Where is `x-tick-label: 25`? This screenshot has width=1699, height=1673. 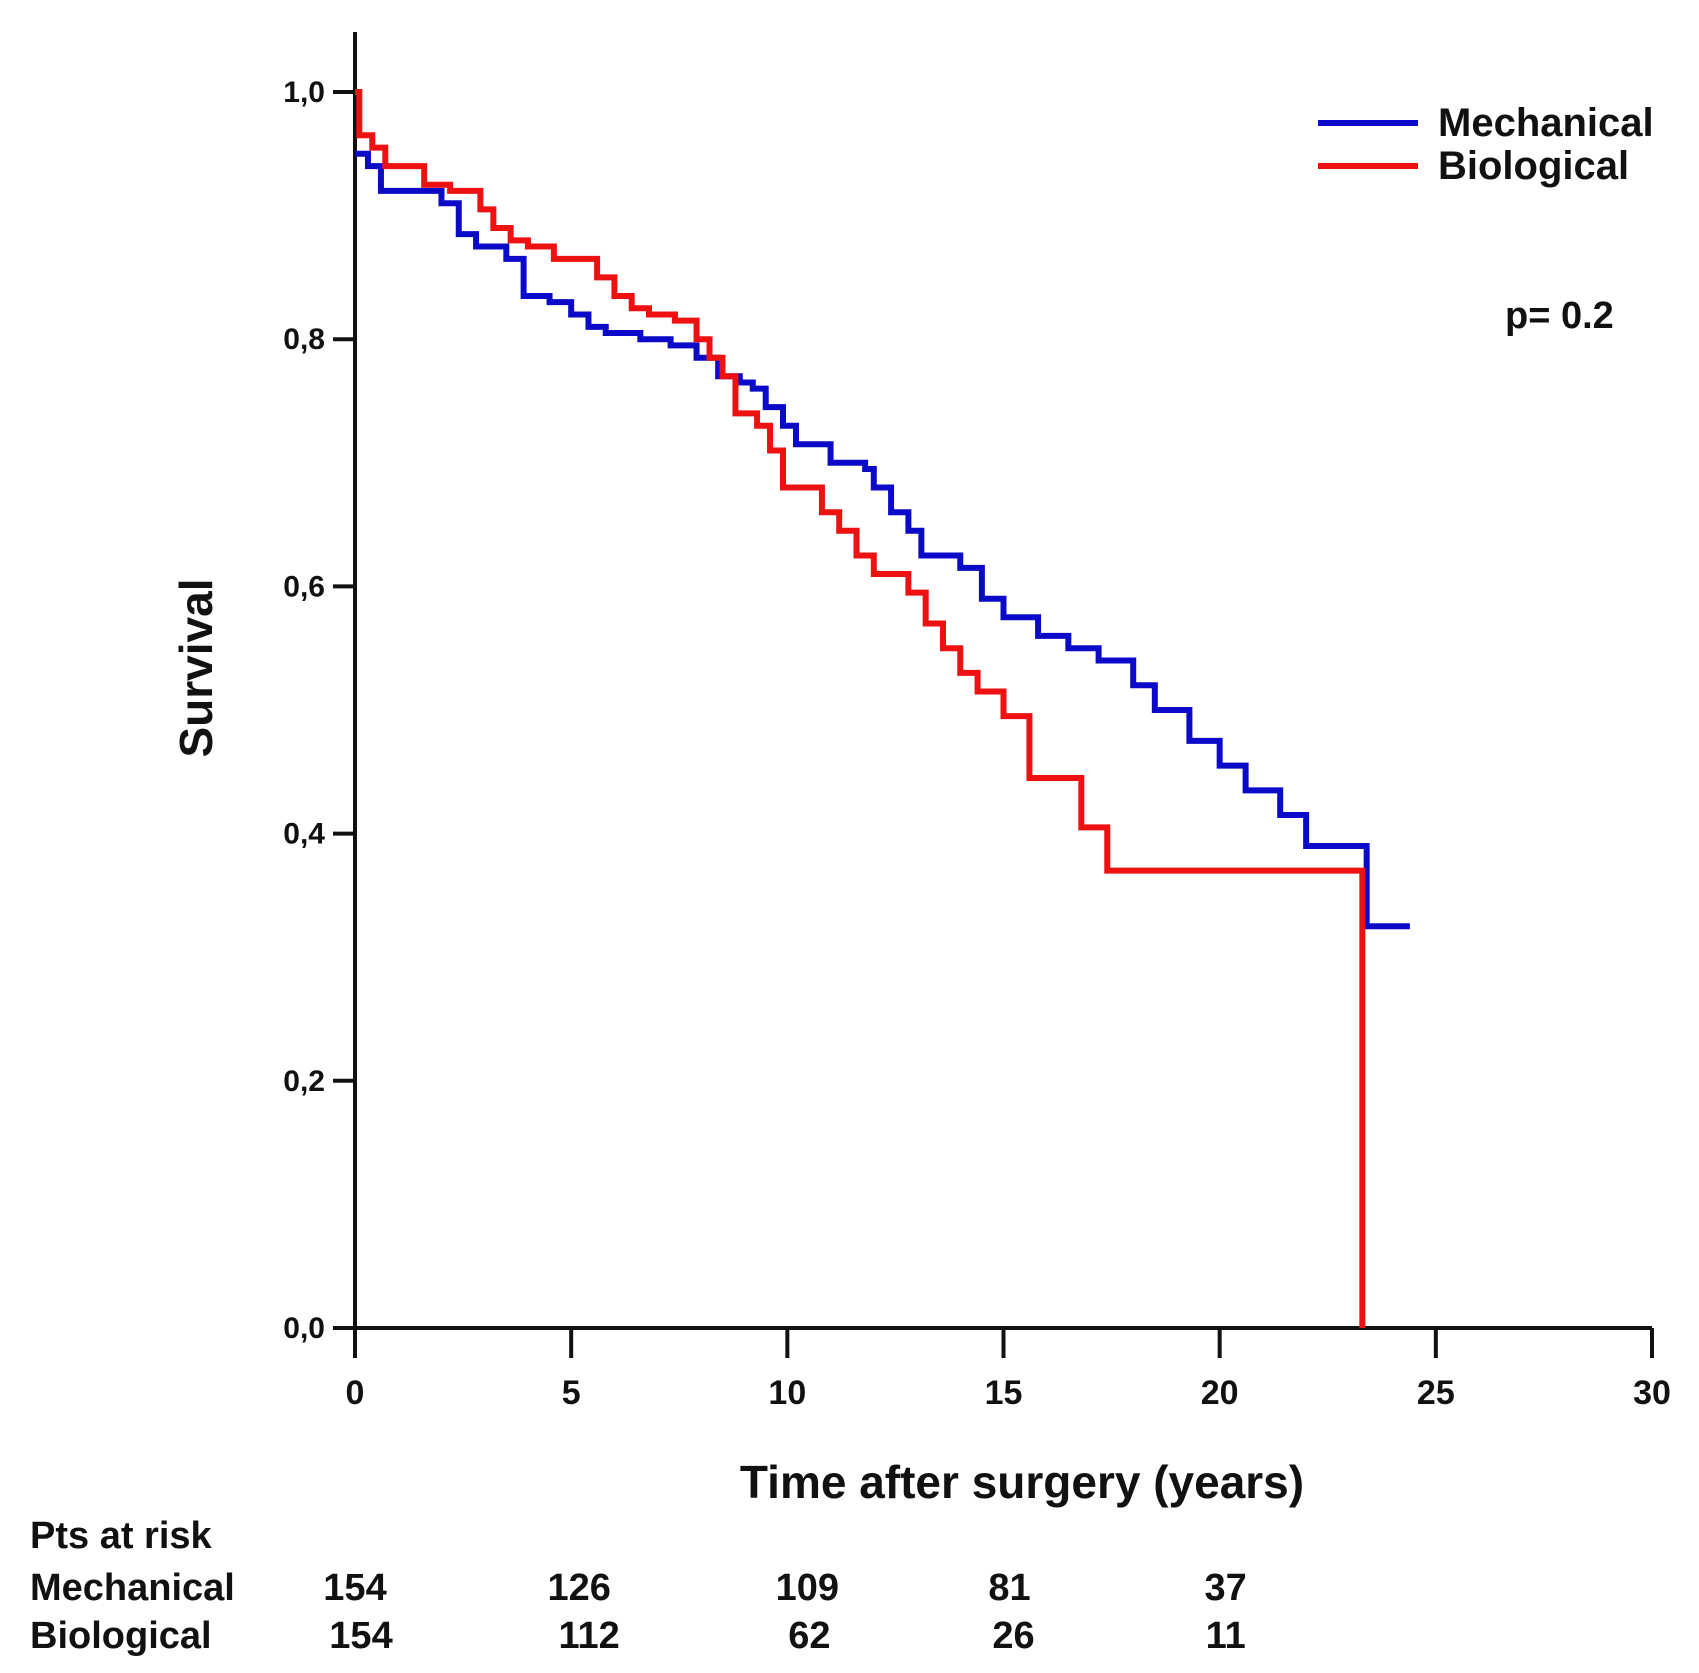
x-tick-label: 25 is located at coordinates (1436, 1393).